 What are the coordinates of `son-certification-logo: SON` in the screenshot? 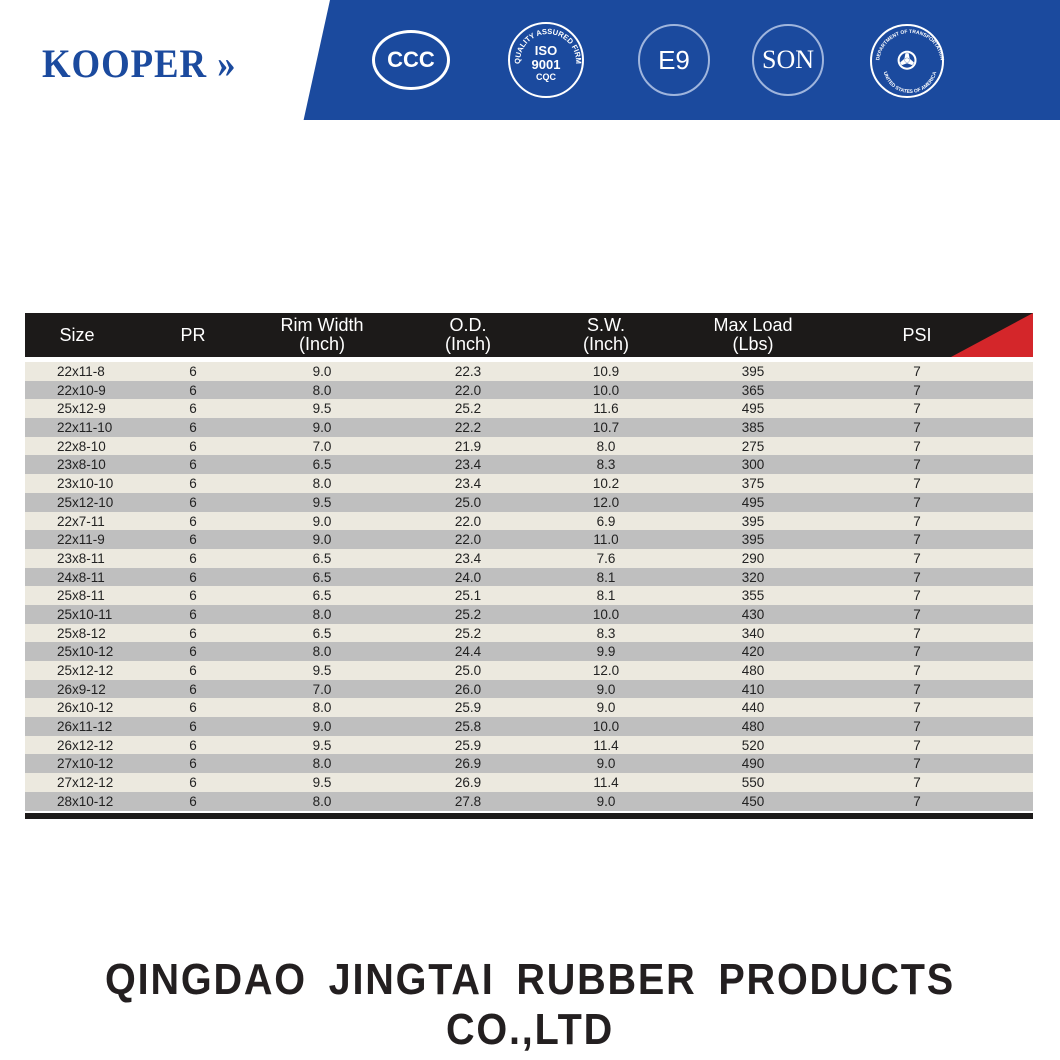 It's located at (788, 60).